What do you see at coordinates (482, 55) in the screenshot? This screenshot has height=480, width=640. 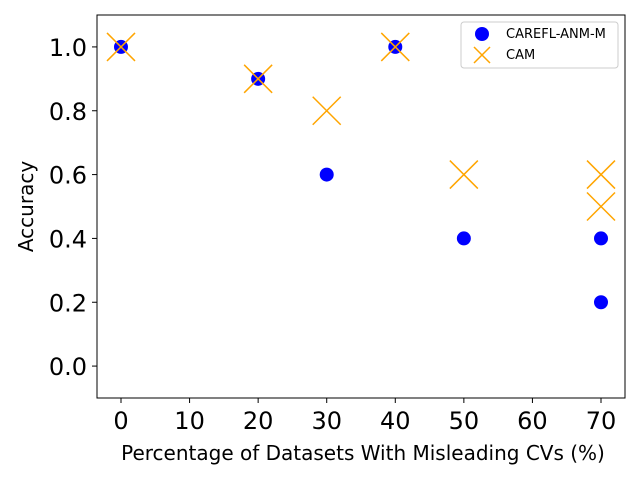 I see `legend-marker-cam` at bounding box center [482, 55].